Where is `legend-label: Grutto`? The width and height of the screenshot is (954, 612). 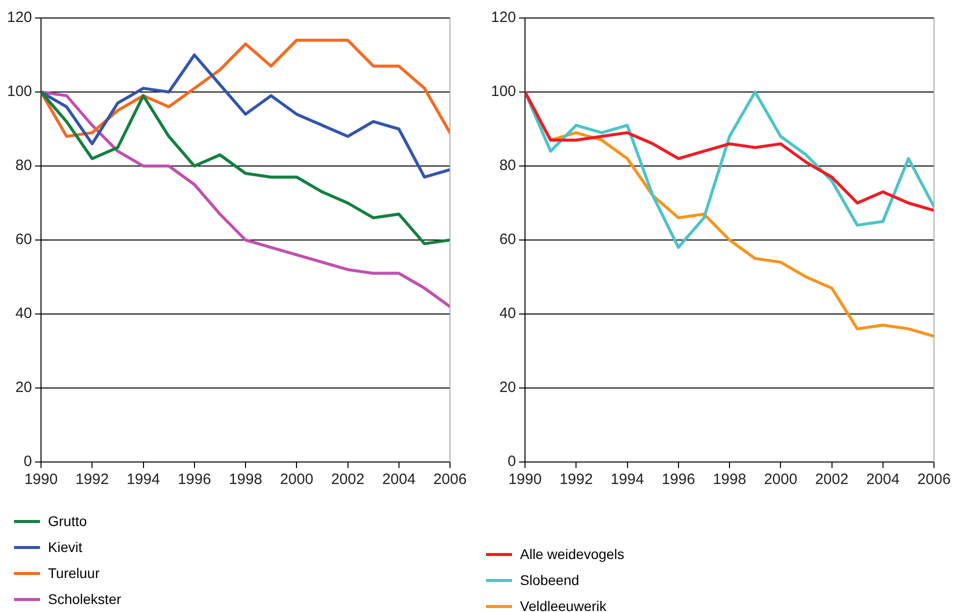 legend-label: Grutto is located at coordinates (67, 521).